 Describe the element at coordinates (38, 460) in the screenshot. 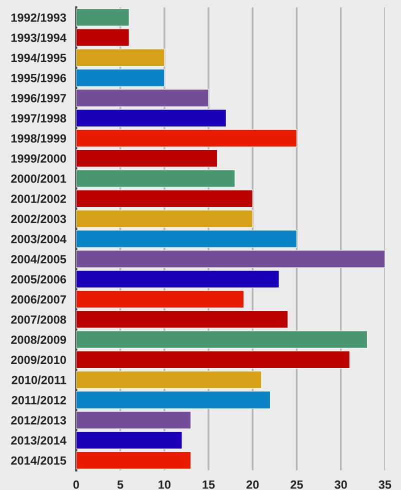

I see `y-tick-label: 2014/2015` at that location.